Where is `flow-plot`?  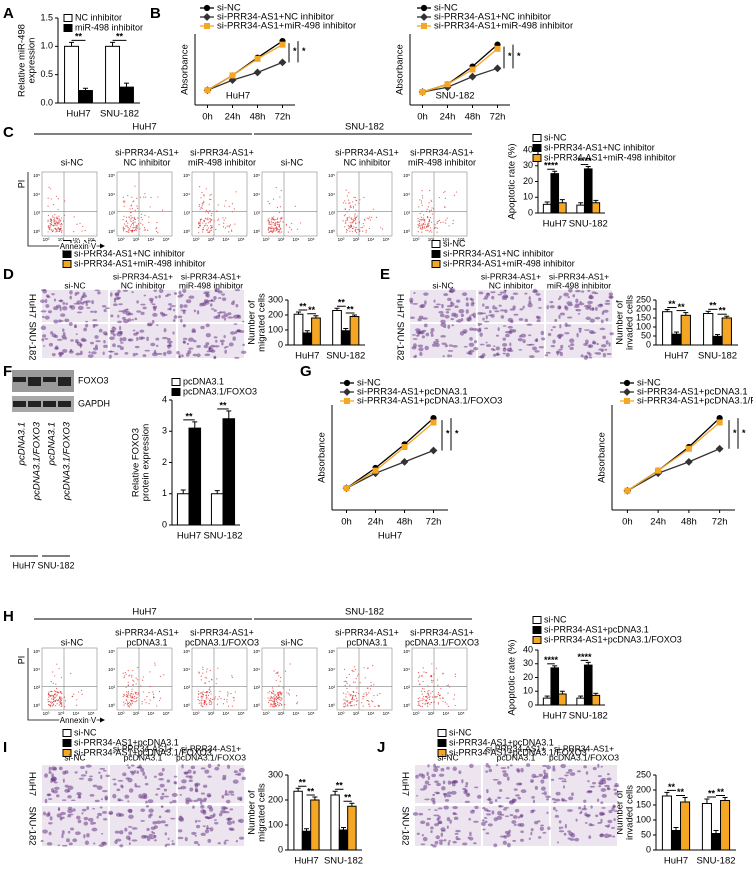
flow-plot is located at coordinates (289, 679).